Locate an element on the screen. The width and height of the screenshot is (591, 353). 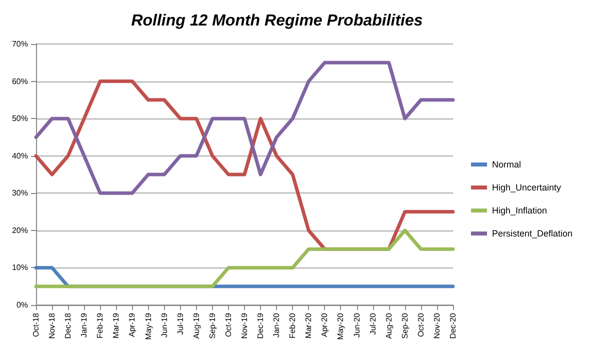
x-tick-label: Oct-18 is located at coordinates (36, 325).